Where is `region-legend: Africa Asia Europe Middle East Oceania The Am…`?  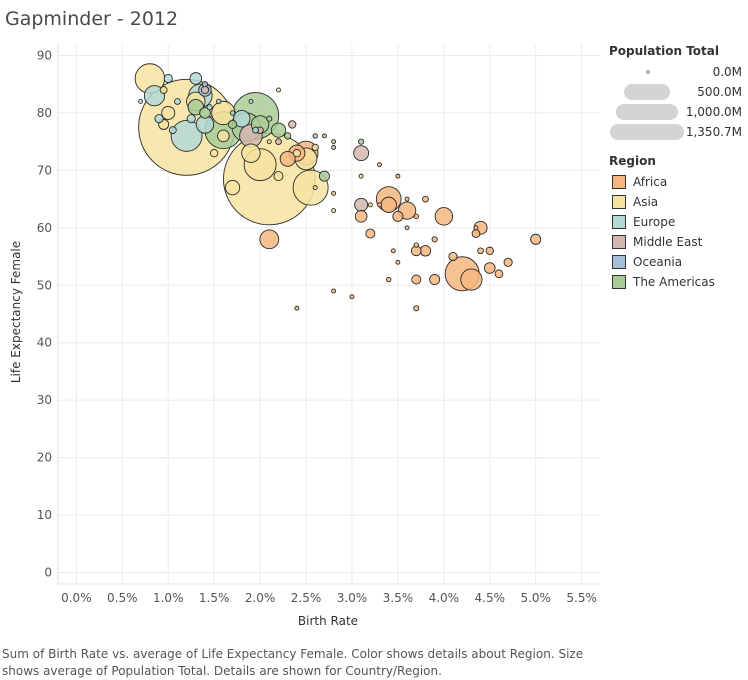 region-legend: Africa Asia Europe Middle East Oceania The Am… is located at coordinates (678, 232).